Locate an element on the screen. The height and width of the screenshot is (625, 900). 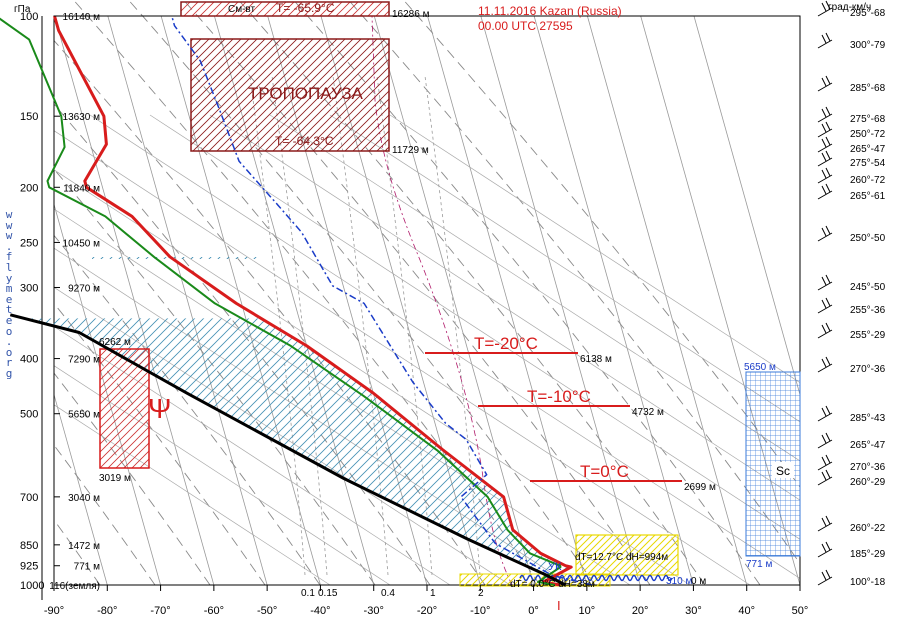
wind-barb-label: 300°-79 is located at coordinates (868, 45).